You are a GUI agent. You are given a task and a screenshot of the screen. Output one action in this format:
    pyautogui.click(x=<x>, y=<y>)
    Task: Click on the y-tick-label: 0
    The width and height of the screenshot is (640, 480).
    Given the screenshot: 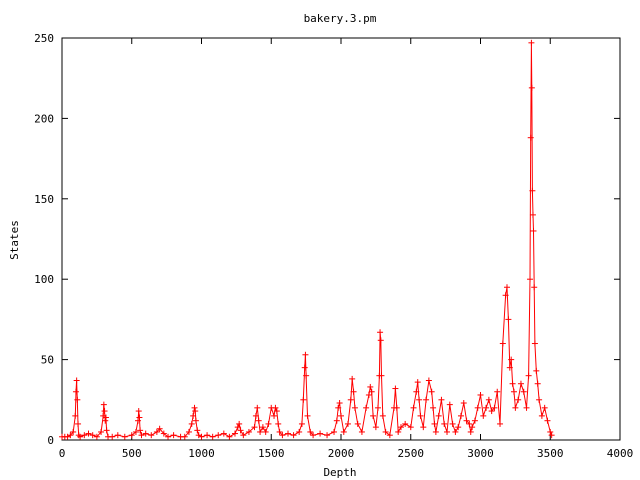 What is the action you would take?
    pyautogui.click(x=50, y=440)
    